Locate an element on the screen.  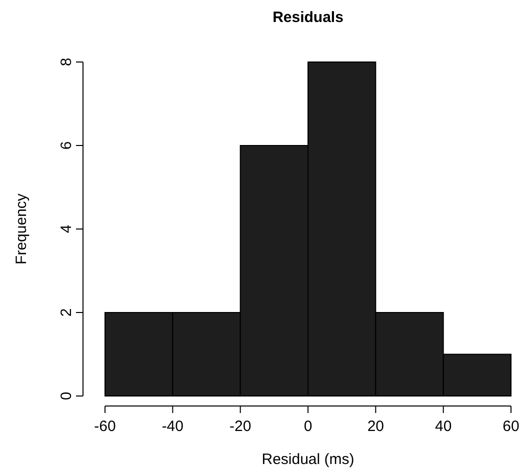
y-tick-label: 0 is located at coordinates (66, 396).